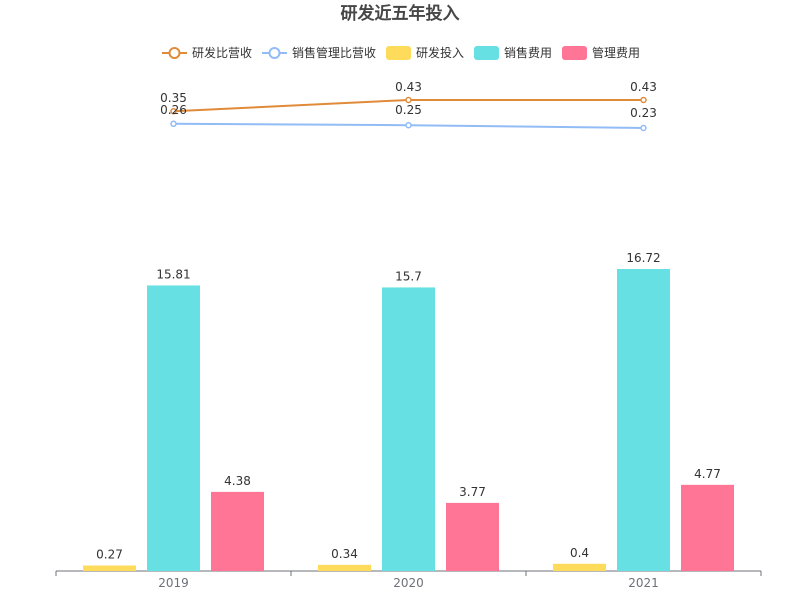  What do you see at coordinates (408, 276) in the screenshot?
I see `bar-value-label: 15.7` at bounding box center [408, 276].